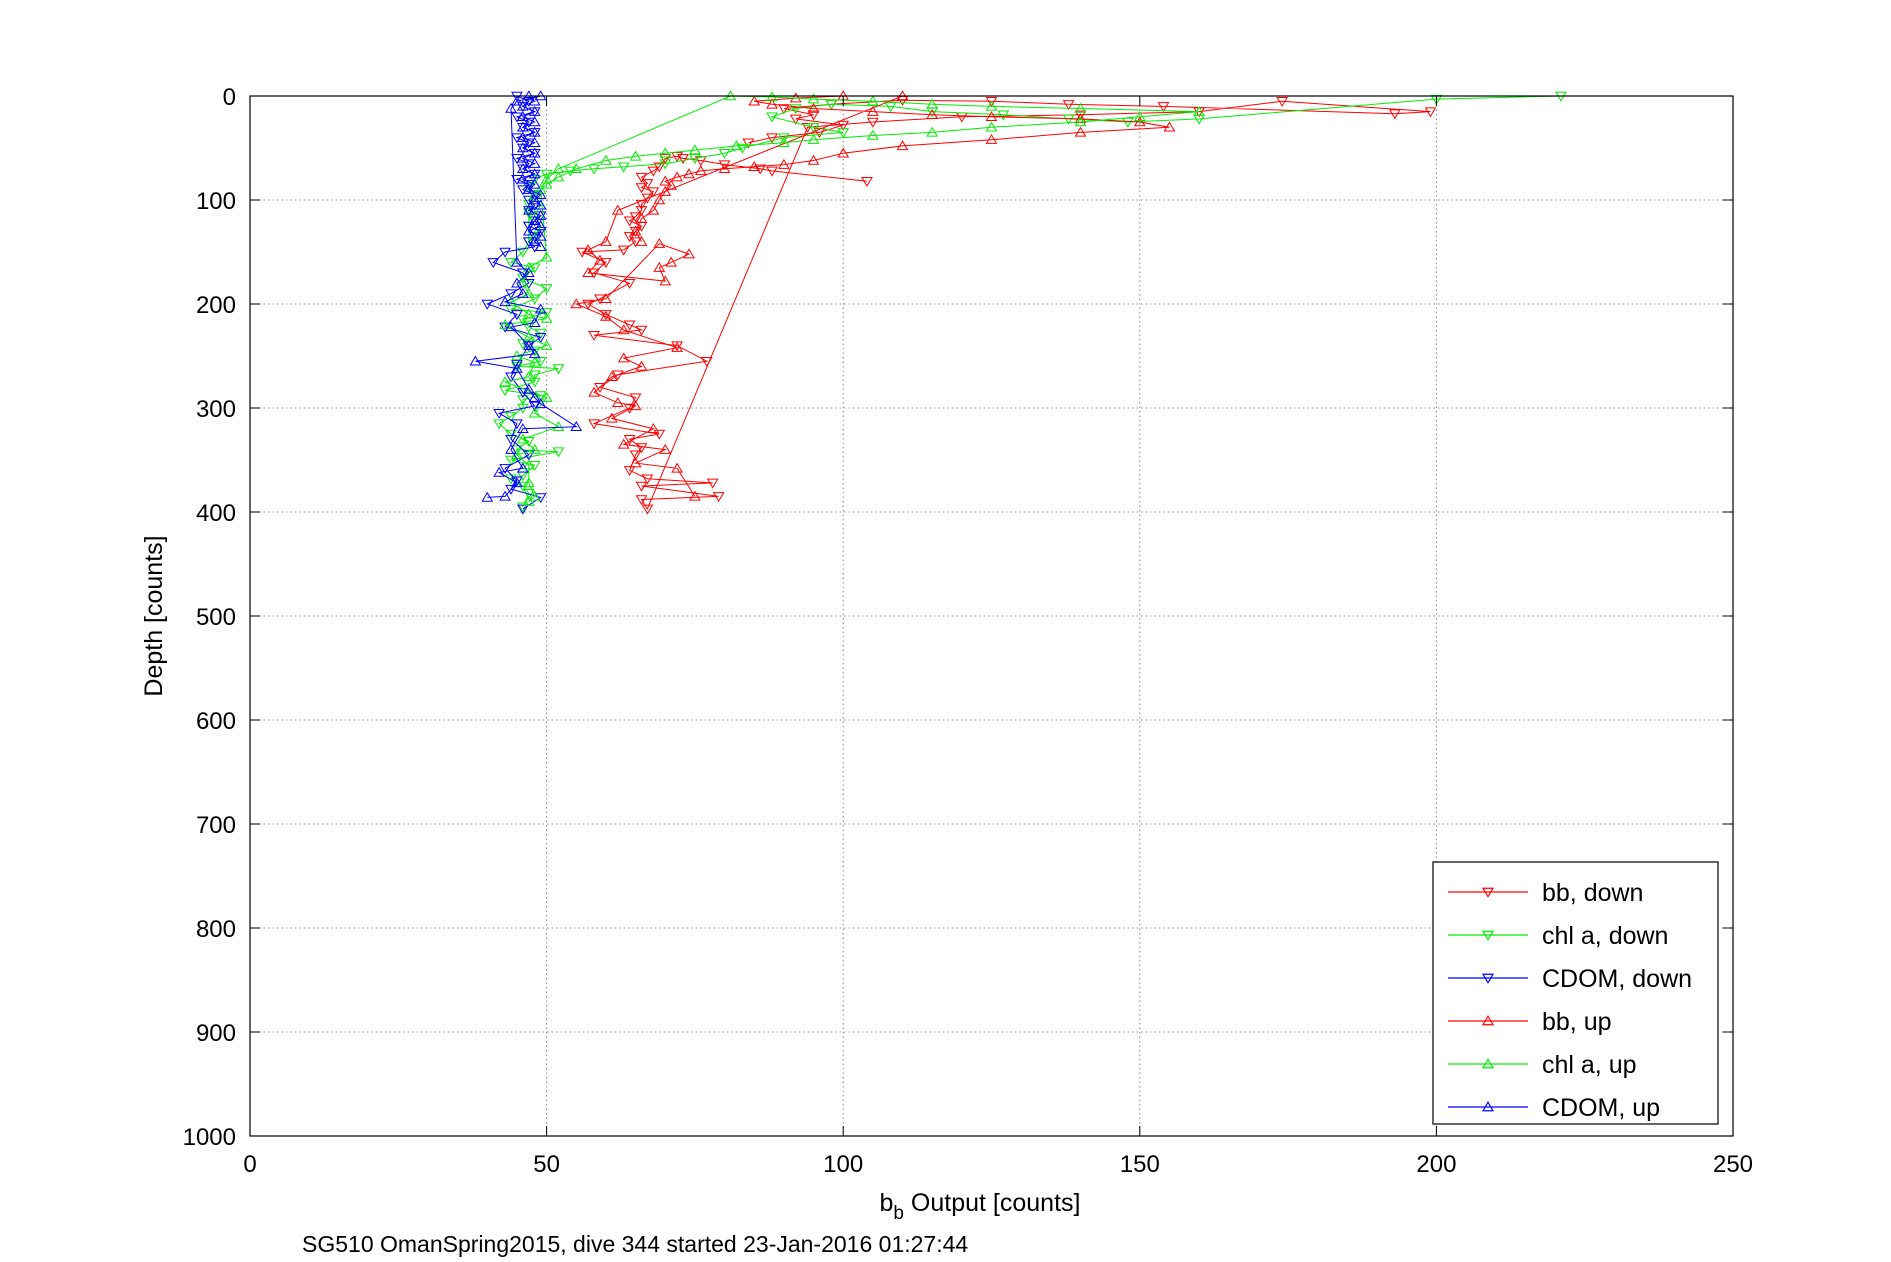 This screenshot has height=1262, width=1891. Describe the element at coordinates (1617, 979) in the screenshot. I see `legend-label: CDOM, down` at that location.